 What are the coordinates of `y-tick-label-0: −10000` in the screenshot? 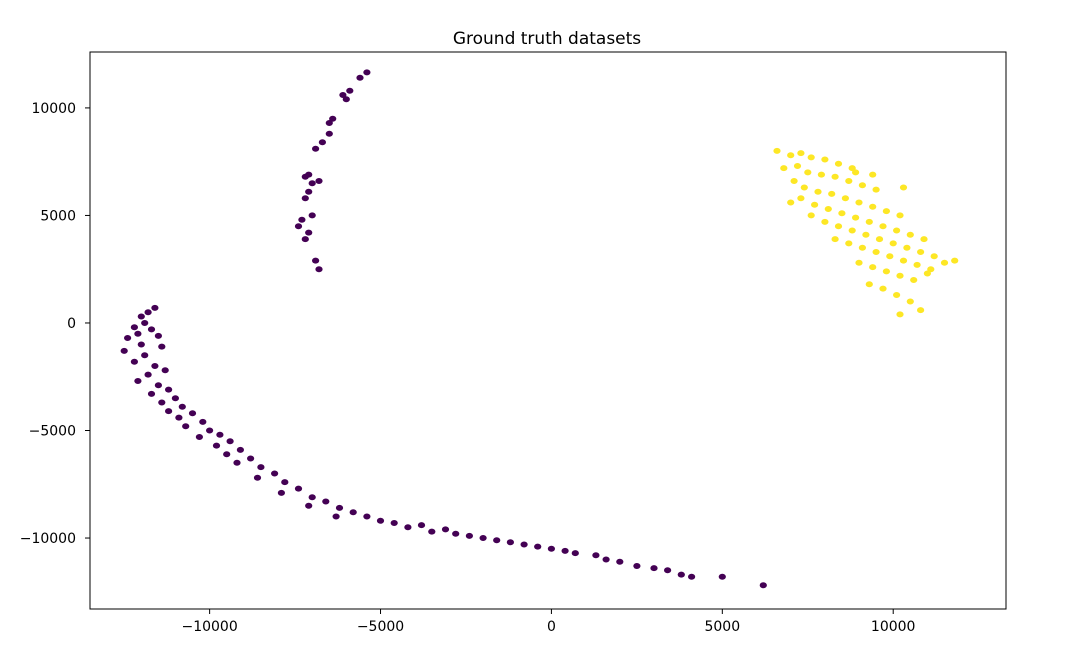 It's located at (48, 539).